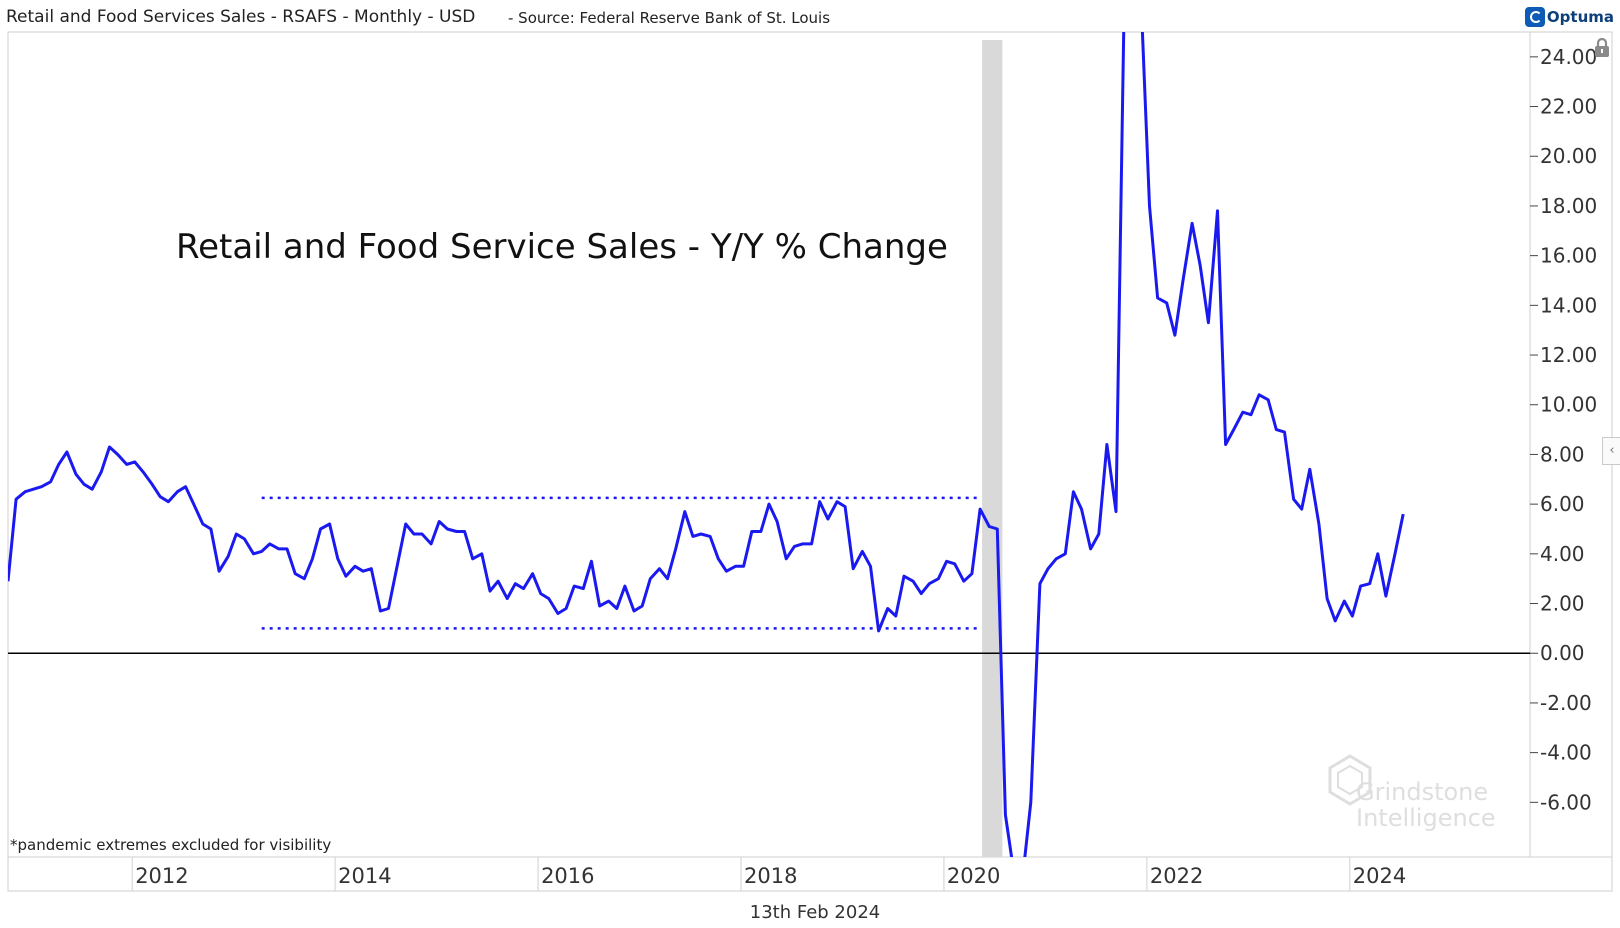 The image size is (1620, 928). What do you see at coordinates (973, 876) in the screenshot?
I see `x-tick-label: 2020` at bounding box center [973, 876].